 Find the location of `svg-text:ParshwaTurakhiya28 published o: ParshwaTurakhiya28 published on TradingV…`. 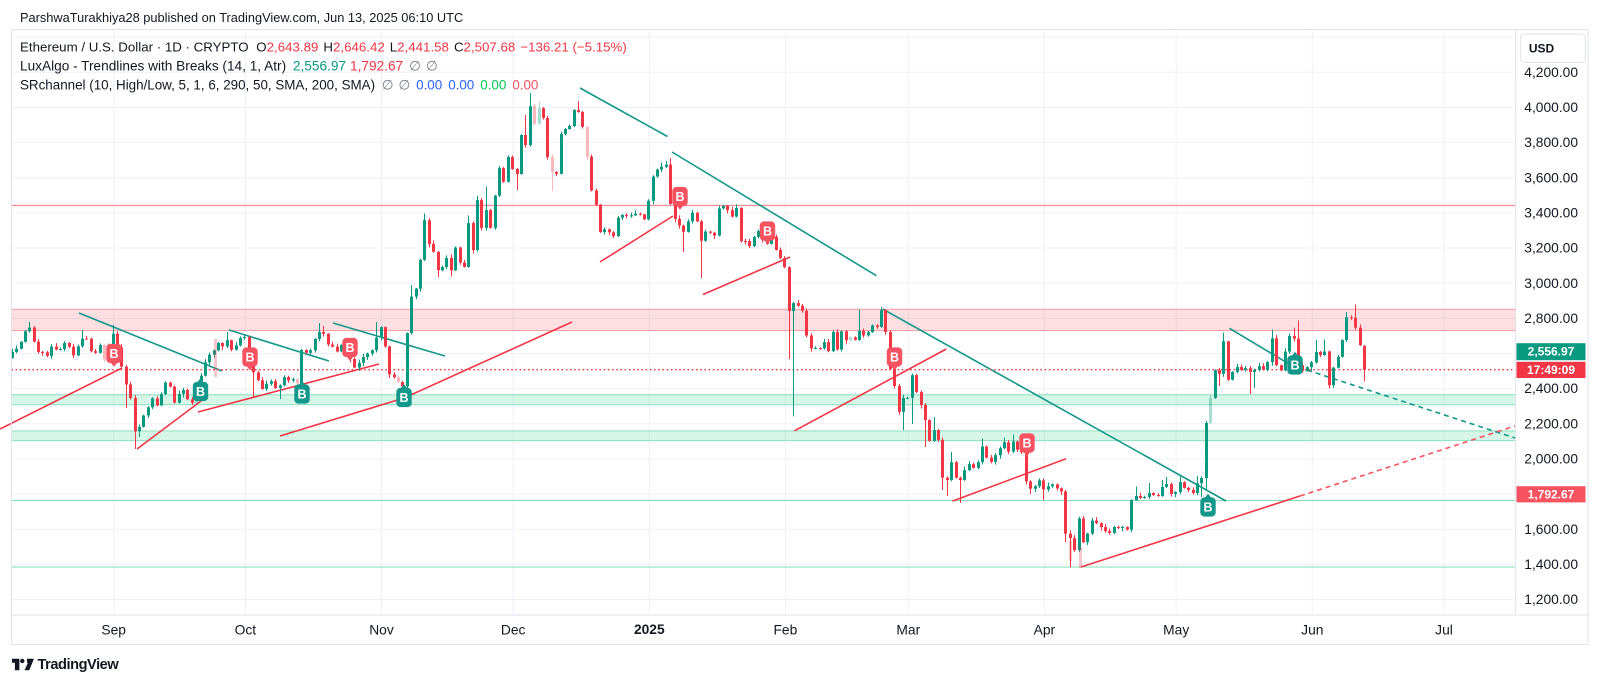

svg-text:ParshwaTurakhiya28 published o: ParshwaTurakhiya28 published on TradingV… is located at coordinates (241, 17).